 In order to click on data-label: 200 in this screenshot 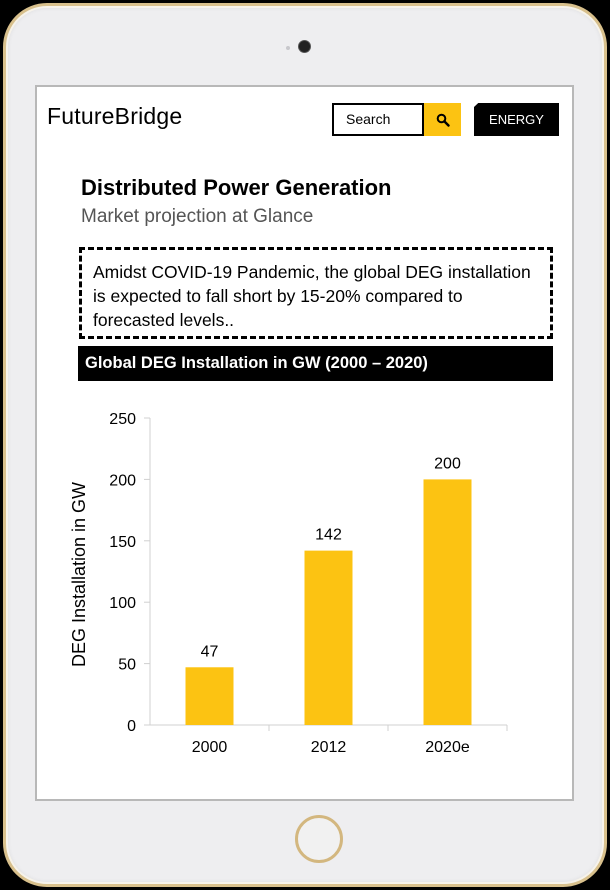, I will do `click(447, 463)`.